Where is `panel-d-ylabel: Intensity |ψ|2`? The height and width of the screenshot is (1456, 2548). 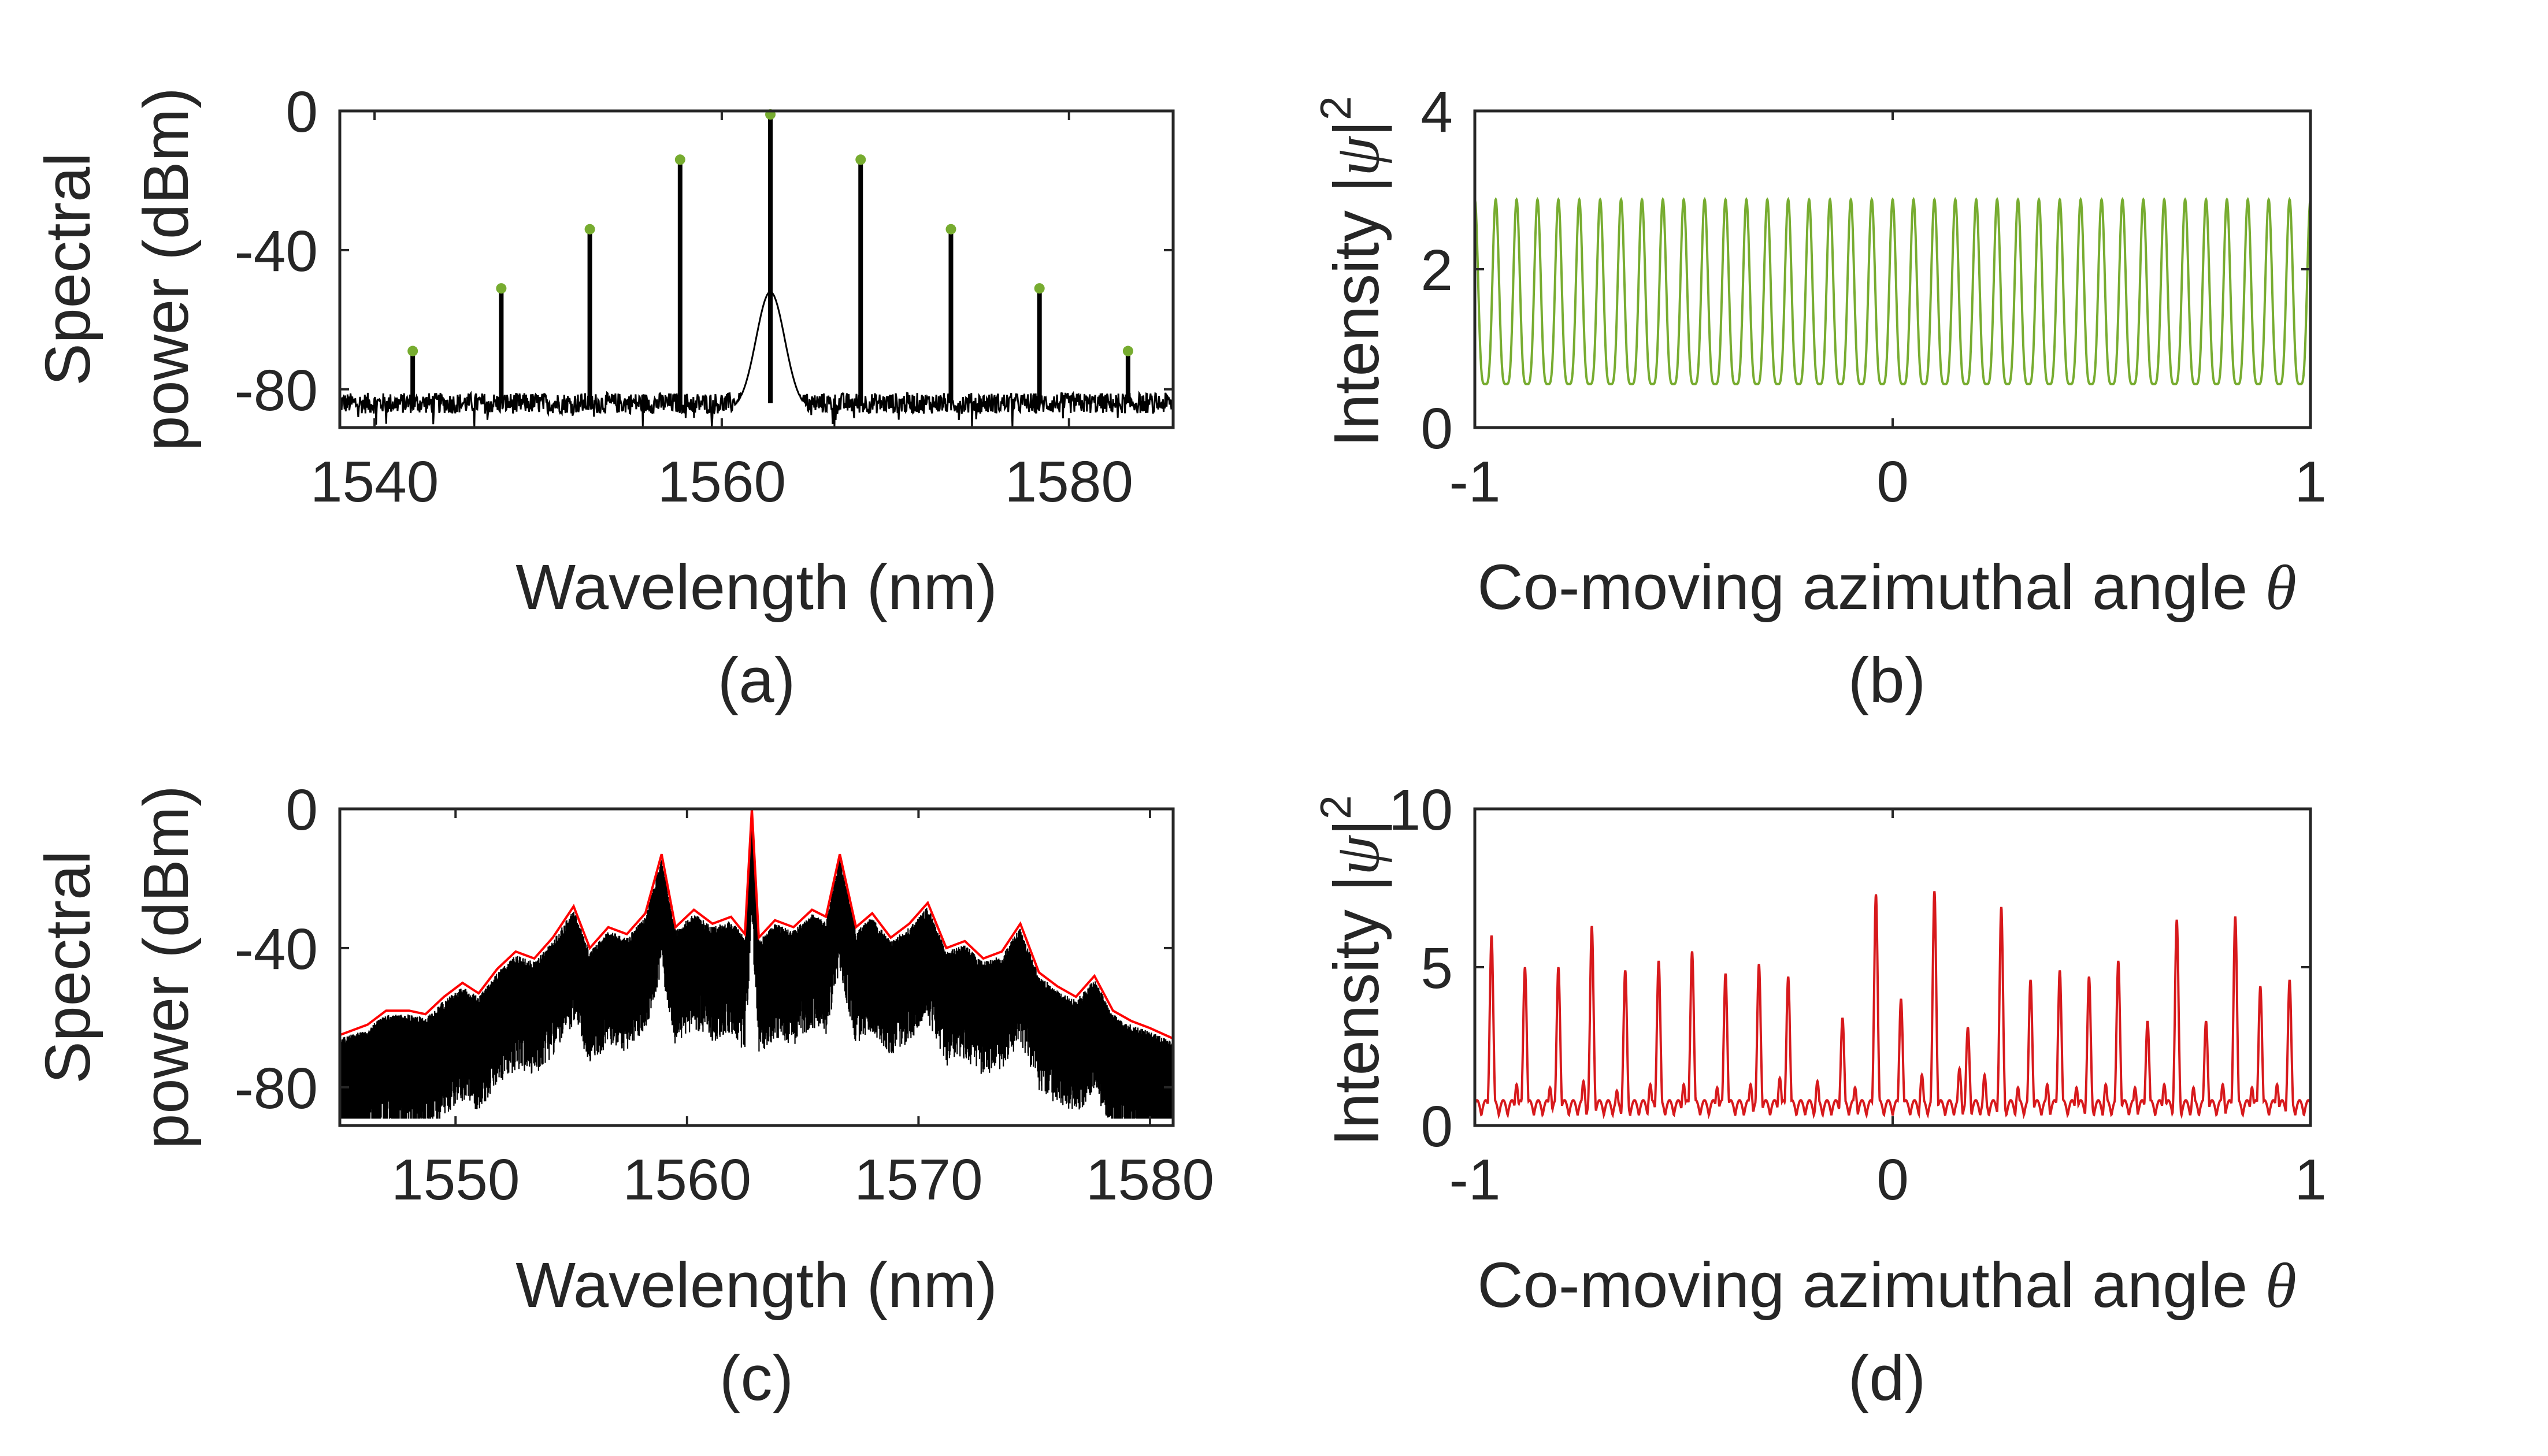
panel-d-ylabel: Intensity |ψ|2 is located at coordinates (1351, 970).